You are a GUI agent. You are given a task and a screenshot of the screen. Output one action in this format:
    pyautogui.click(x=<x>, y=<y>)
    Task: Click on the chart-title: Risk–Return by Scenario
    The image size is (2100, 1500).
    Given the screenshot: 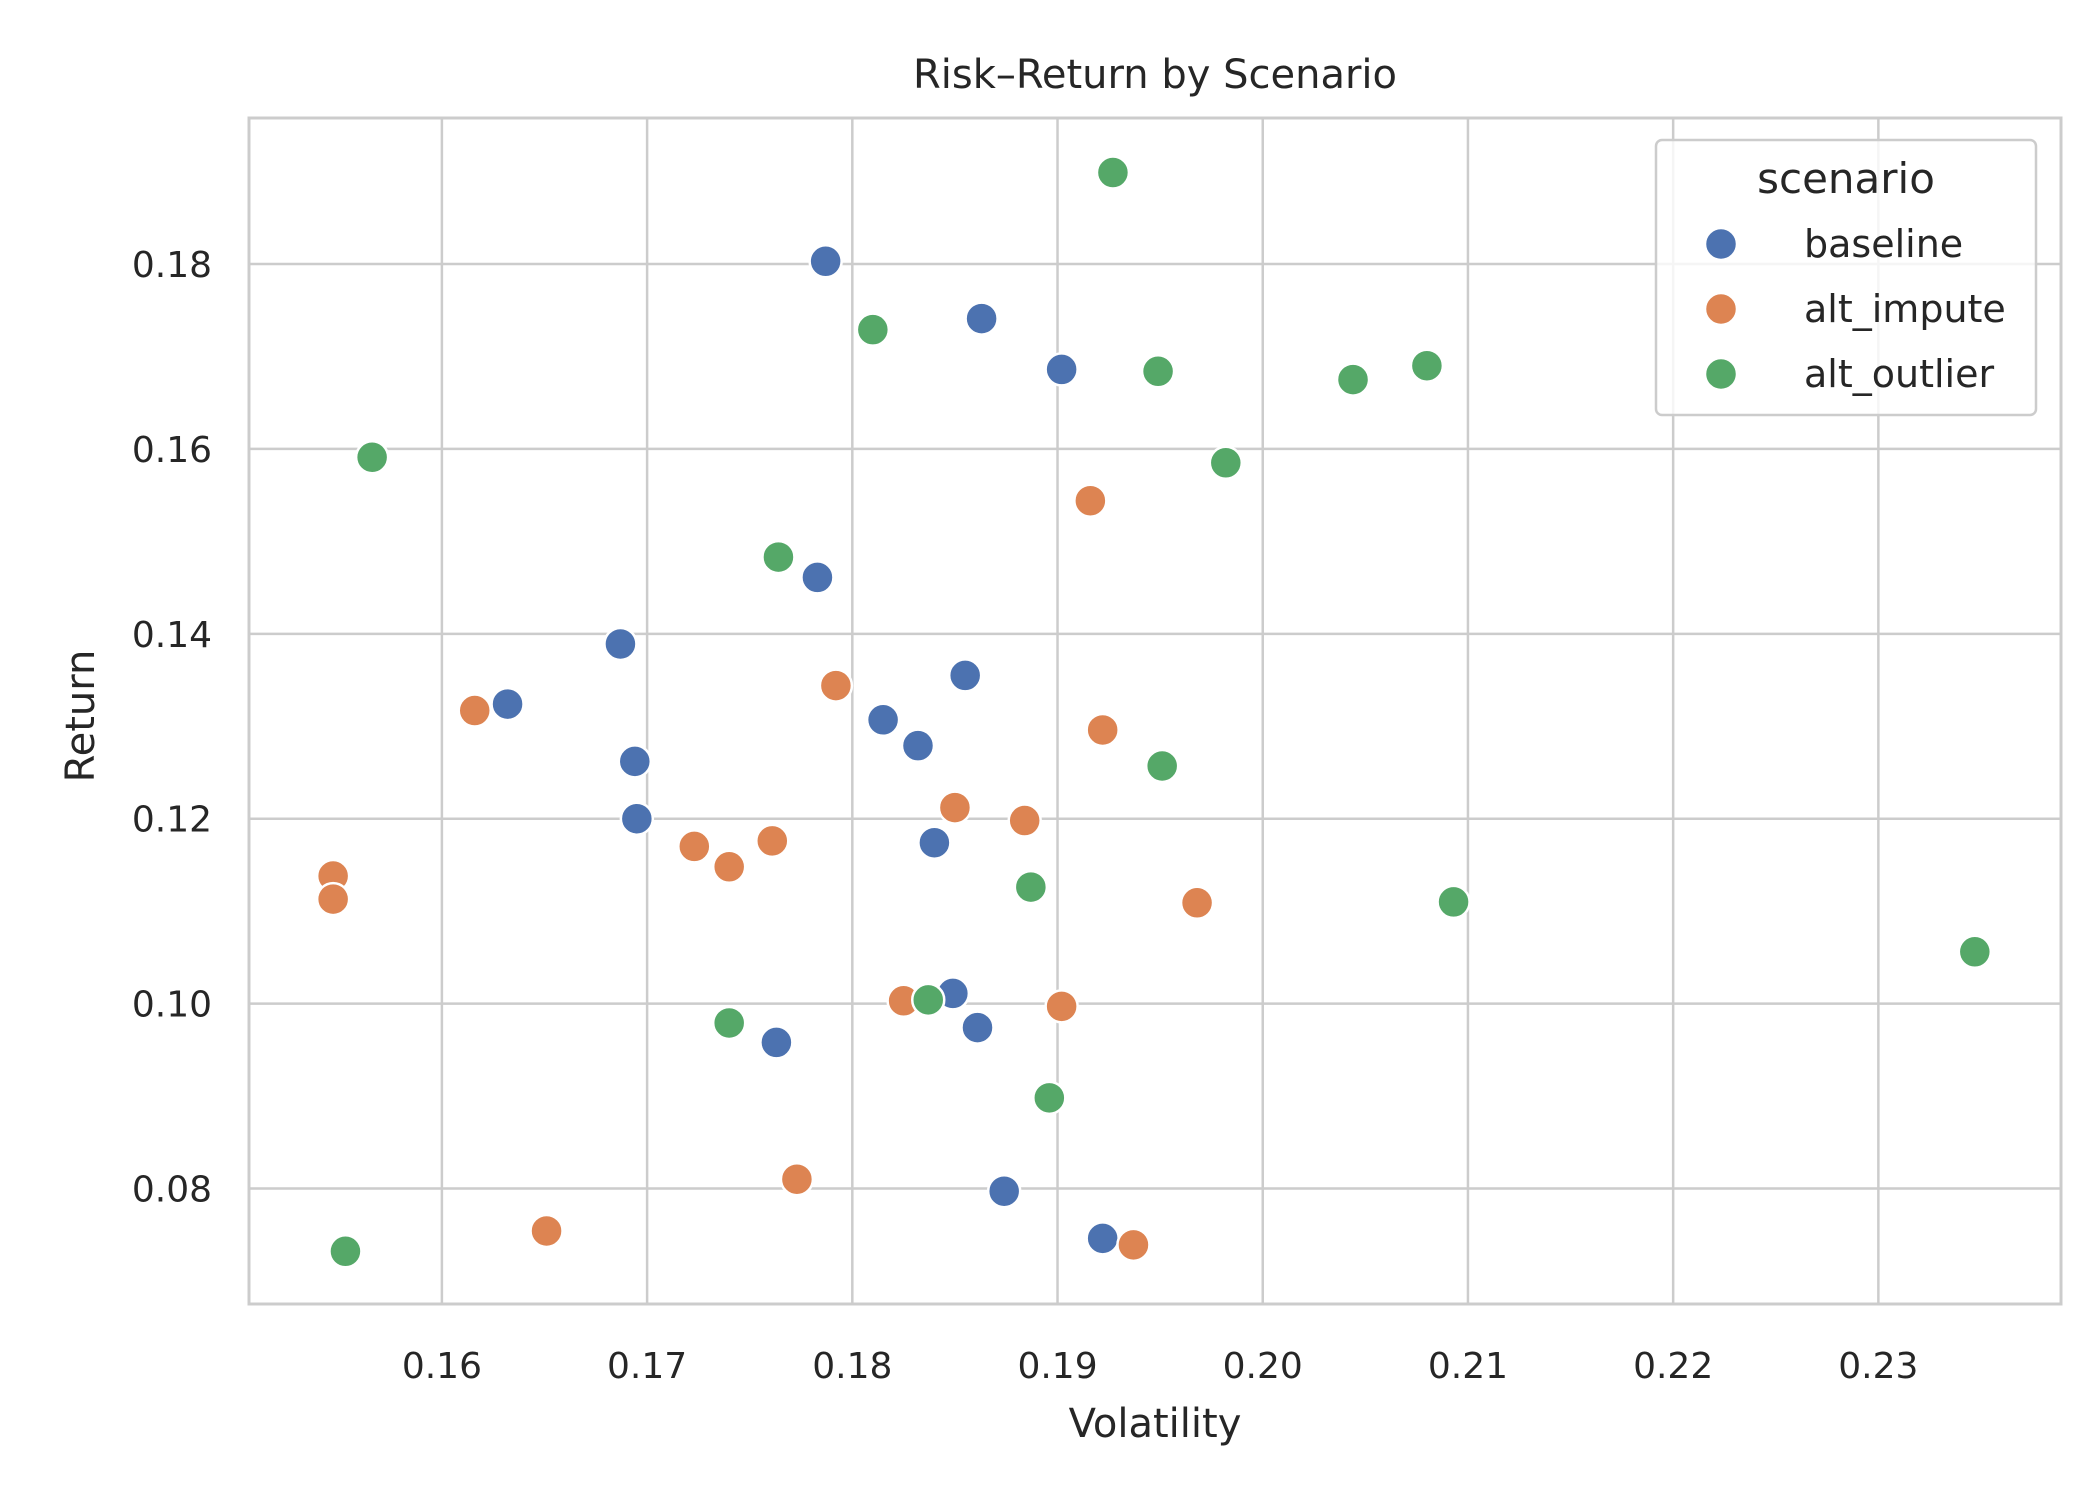 What is the action you would take?
    pyautogui.click(x=1155, y=75)
    